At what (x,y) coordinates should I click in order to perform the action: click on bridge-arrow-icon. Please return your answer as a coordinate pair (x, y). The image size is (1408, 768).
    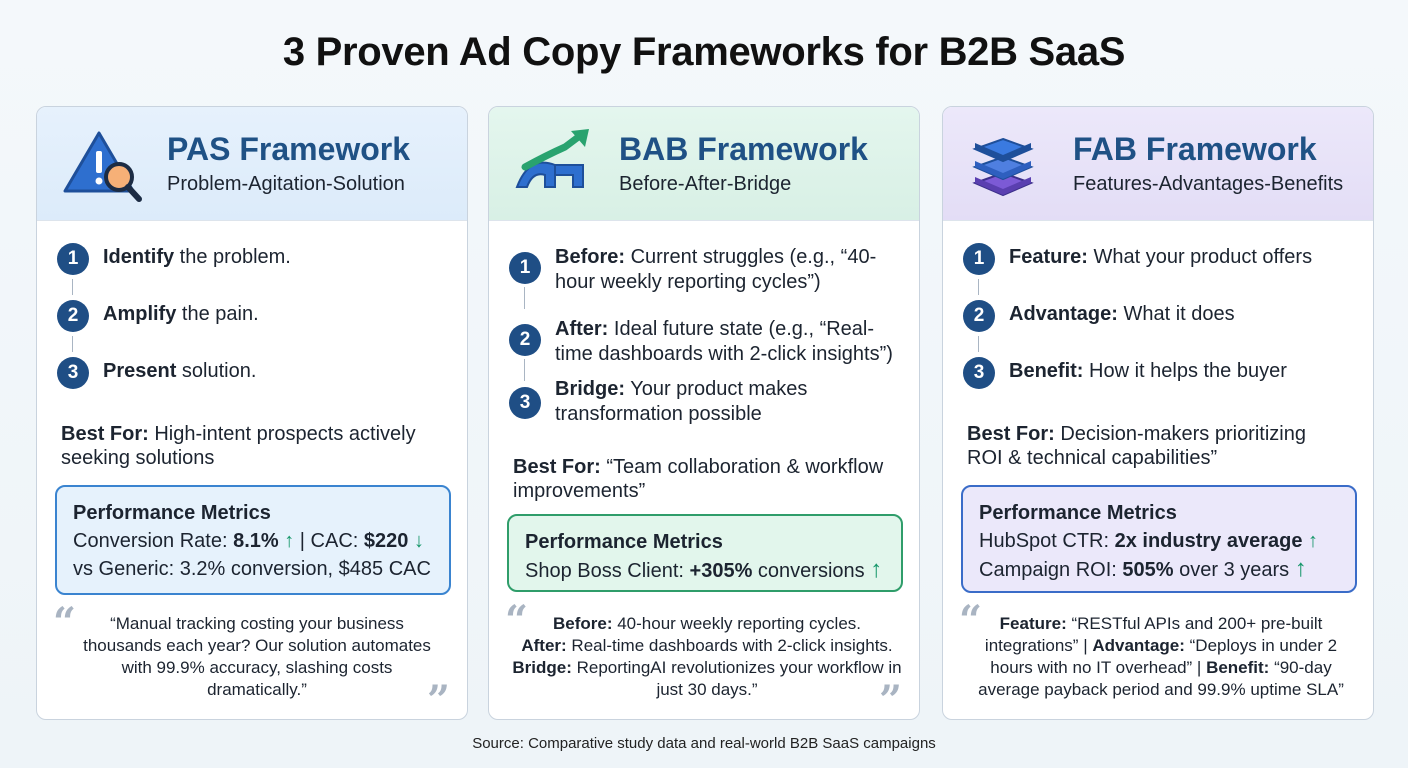
    Looking at the image, I should click on (552, 158).